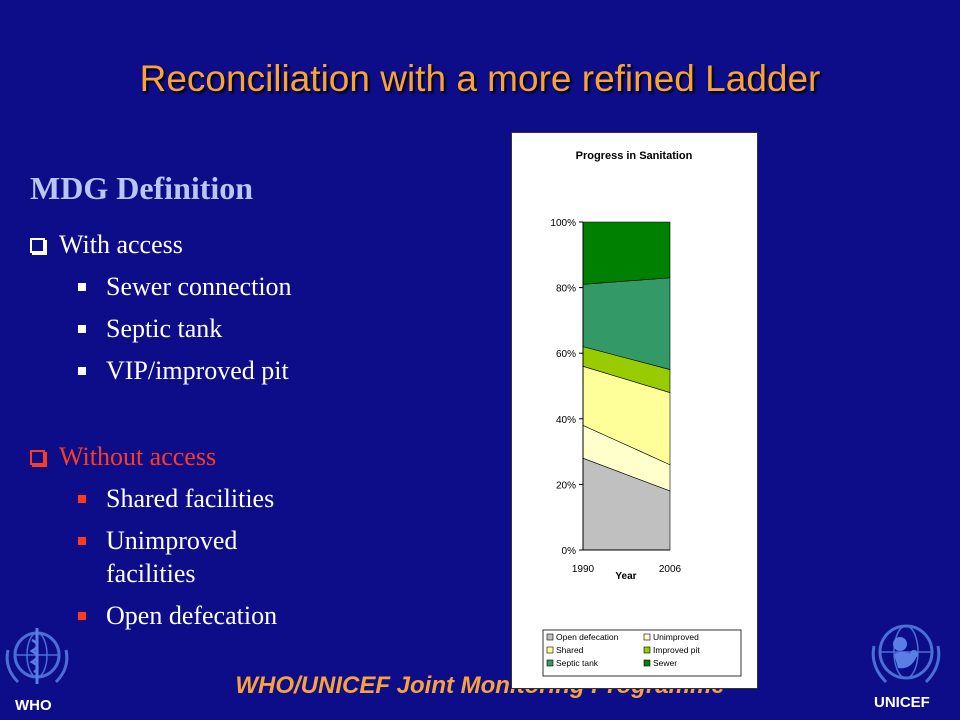 The height and width of the screenshot is (720, 960). Describe the element at coordinates (626, 253) in the screenshot. I see `area-sewer` at that location.